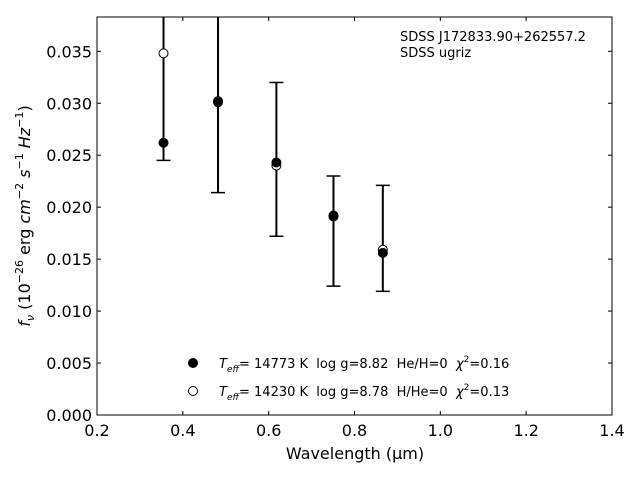 This screenshot has height=480, width=640. I want to click on y-axis-label: fν (10−26 erg cm−2 s−1 Hz−1), so click(25, 215).